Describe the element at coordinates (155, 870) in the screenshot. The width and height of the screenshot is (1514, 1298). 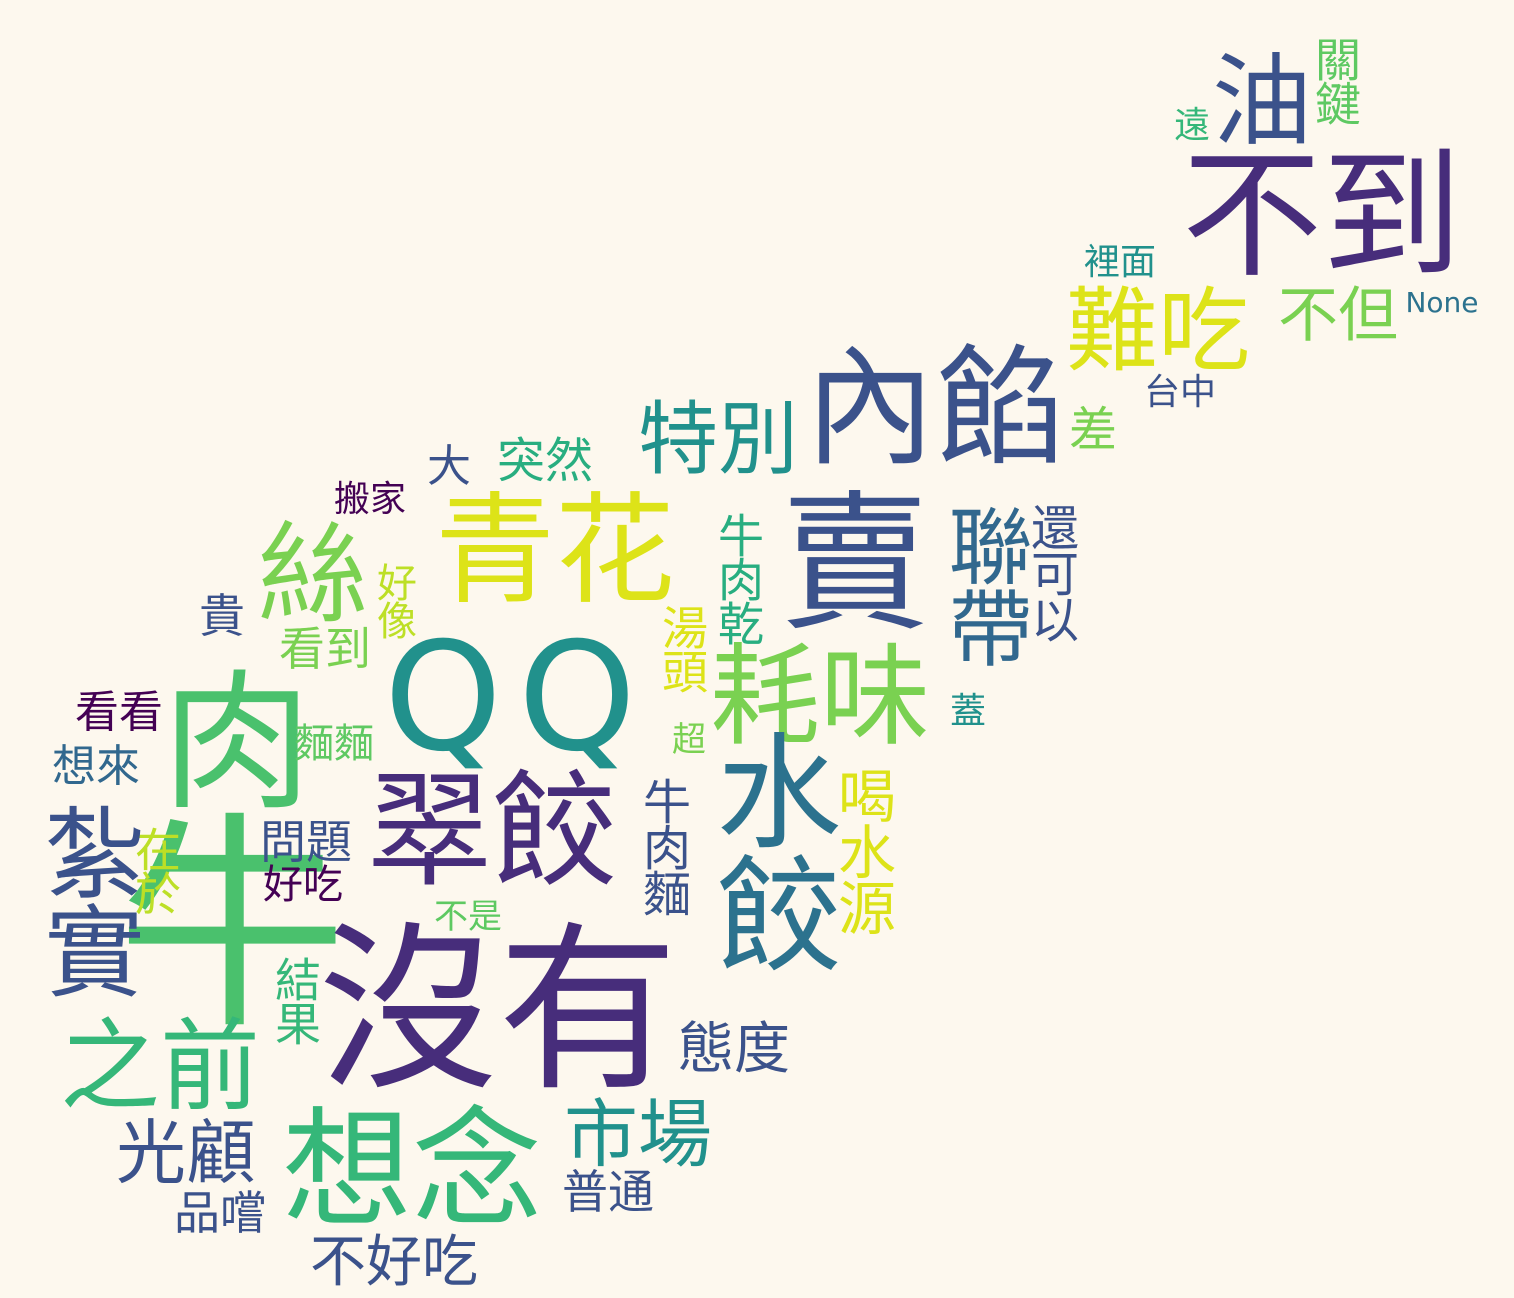
I see `word: 在於` at that location.